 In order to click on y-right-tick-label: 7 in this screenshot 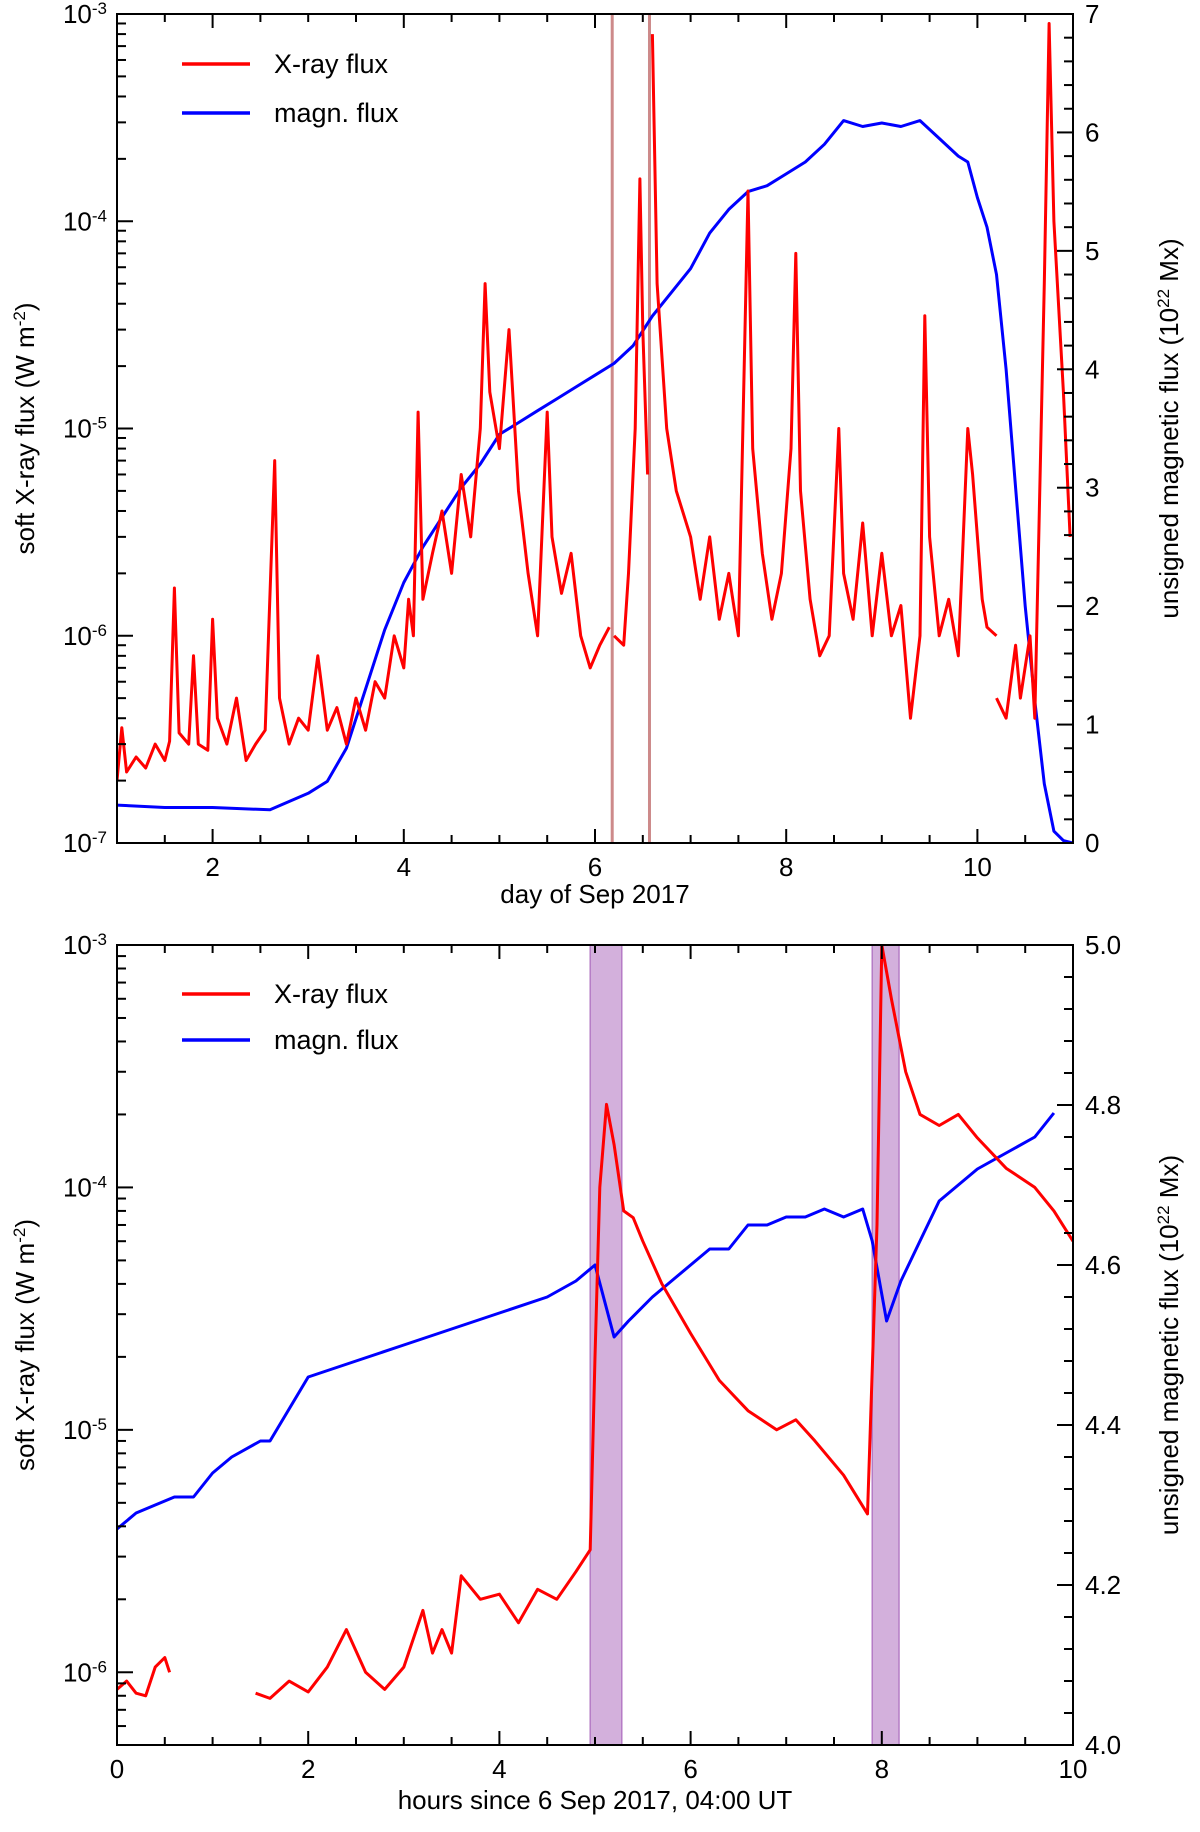, I will do `click(1092, 14)`.